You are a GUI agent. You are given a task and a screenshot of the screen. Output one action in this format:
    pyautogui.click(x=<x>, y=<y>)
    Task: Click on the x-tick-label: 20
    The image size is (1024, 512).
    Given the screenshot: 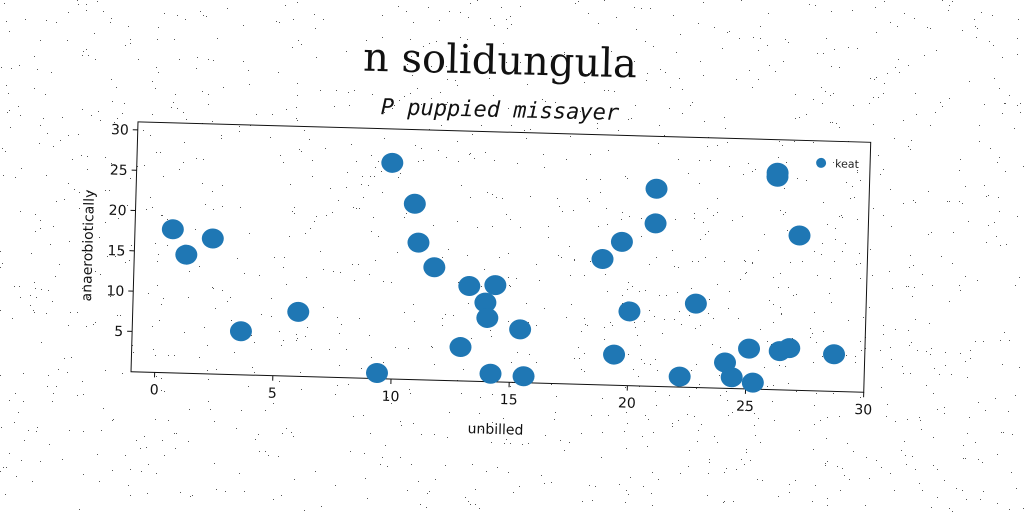 What is the action you would take?
    pyautogui.click(x=627, y=403)
    